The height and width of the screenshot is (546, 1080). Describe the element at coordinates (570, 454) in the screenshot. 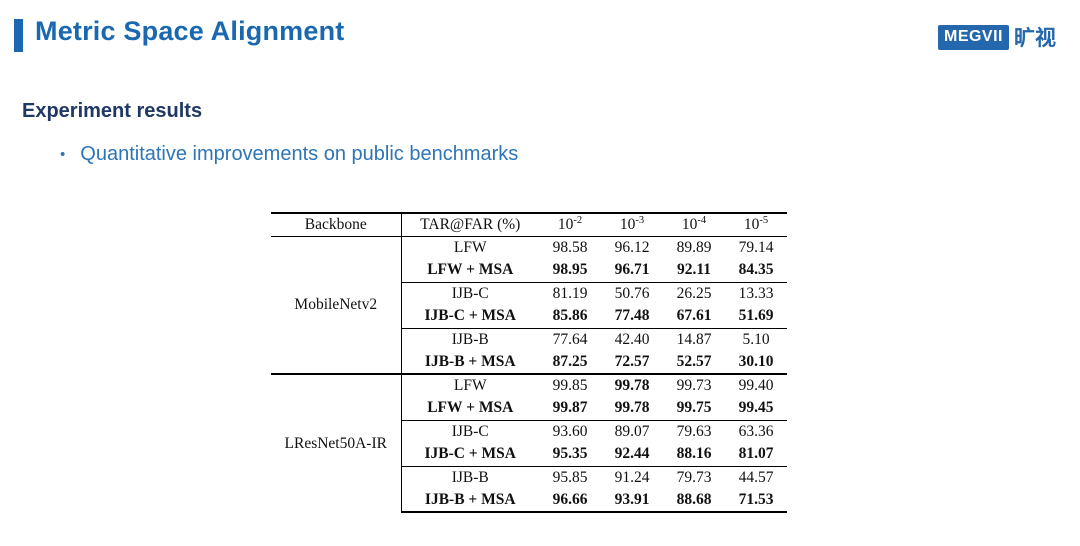

I see `value-cell: 95.35` at that location.